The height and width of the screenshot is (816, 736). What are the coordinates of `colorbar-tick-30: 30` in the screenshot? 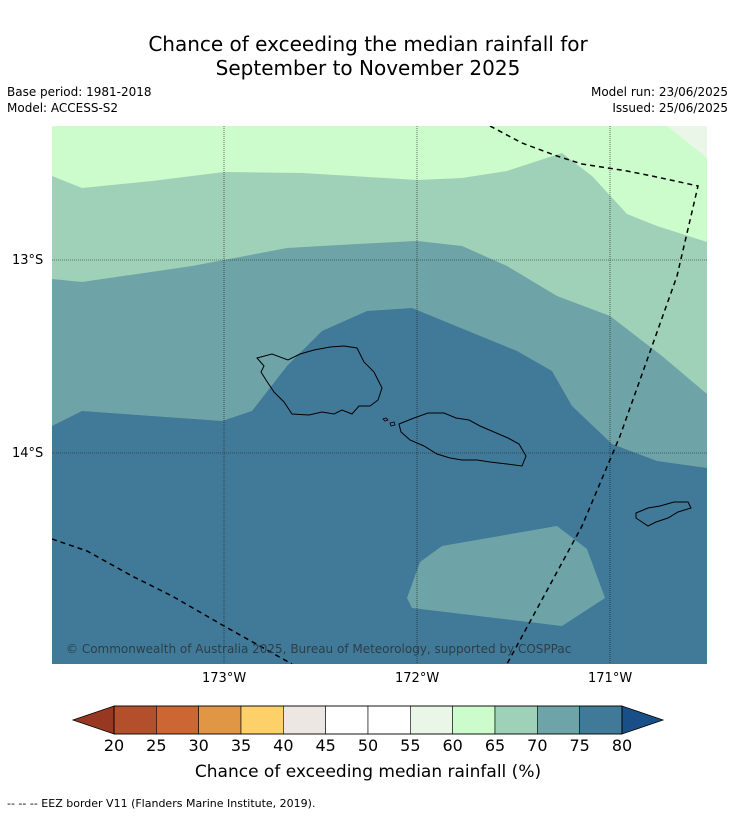 It's located at (198, 745).